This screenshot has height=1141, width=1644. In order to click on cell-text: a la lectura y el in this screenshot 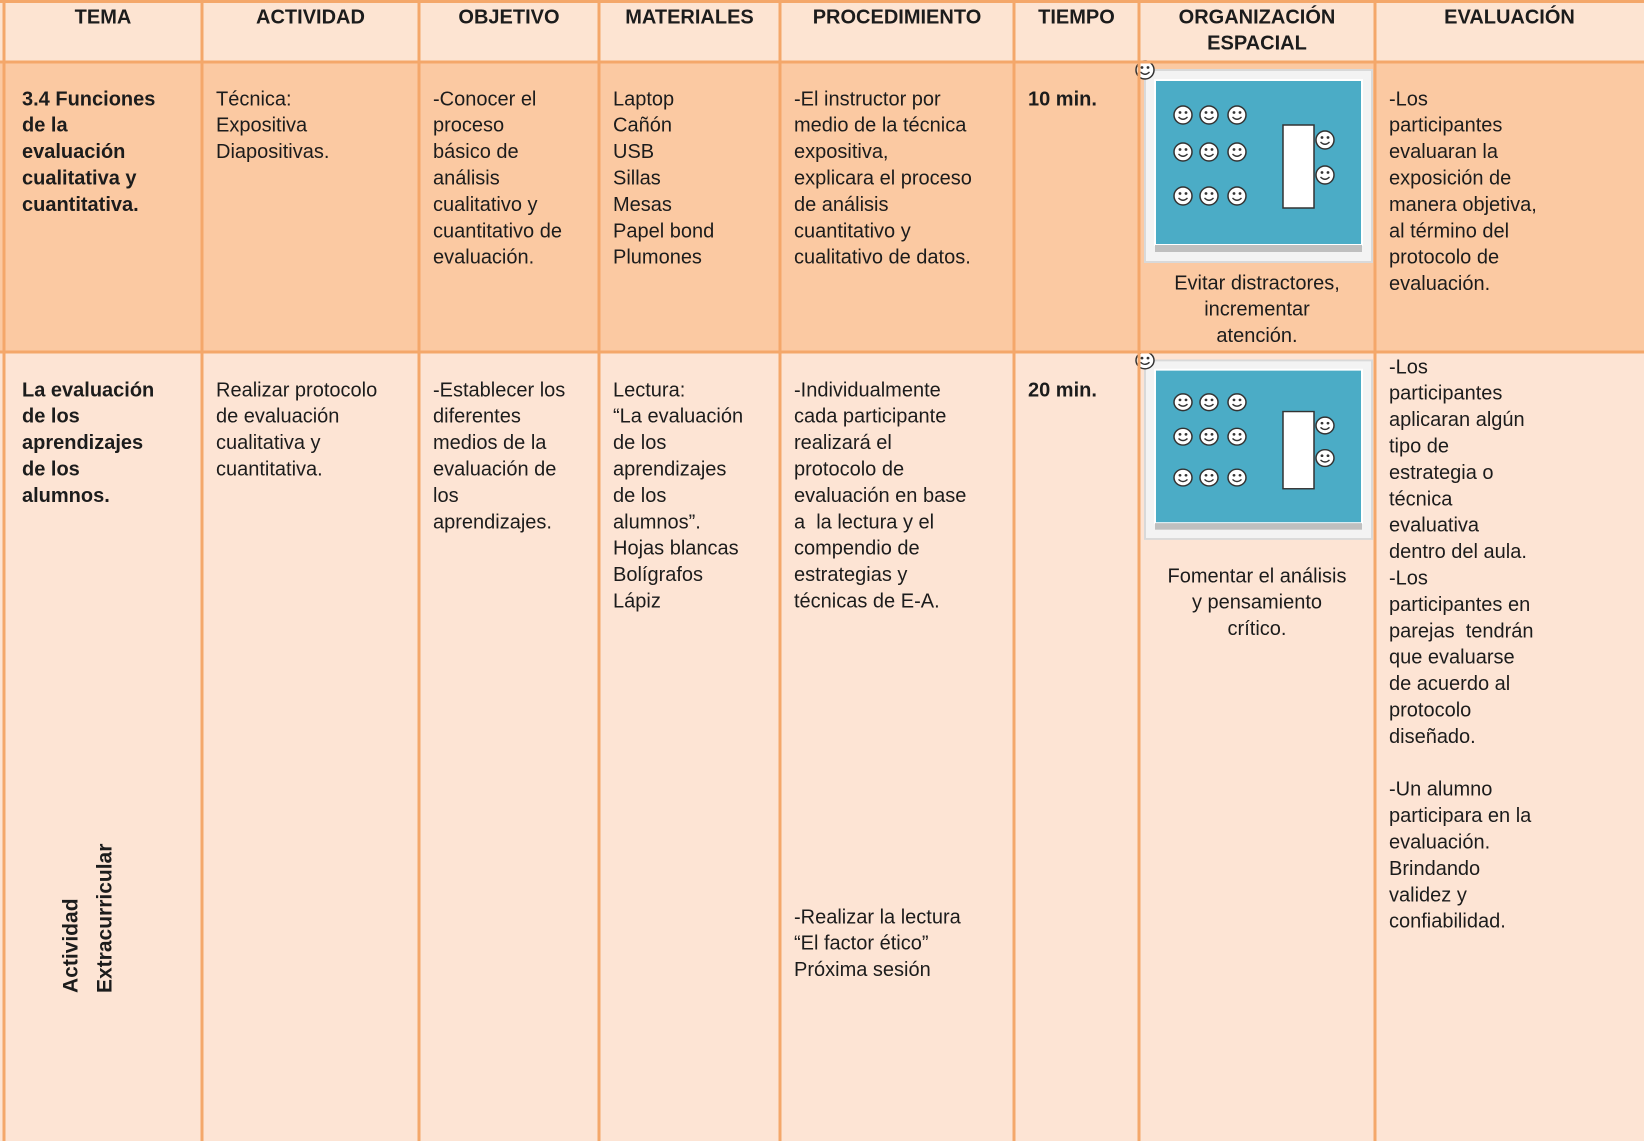, I will do `click(864, 522)`.